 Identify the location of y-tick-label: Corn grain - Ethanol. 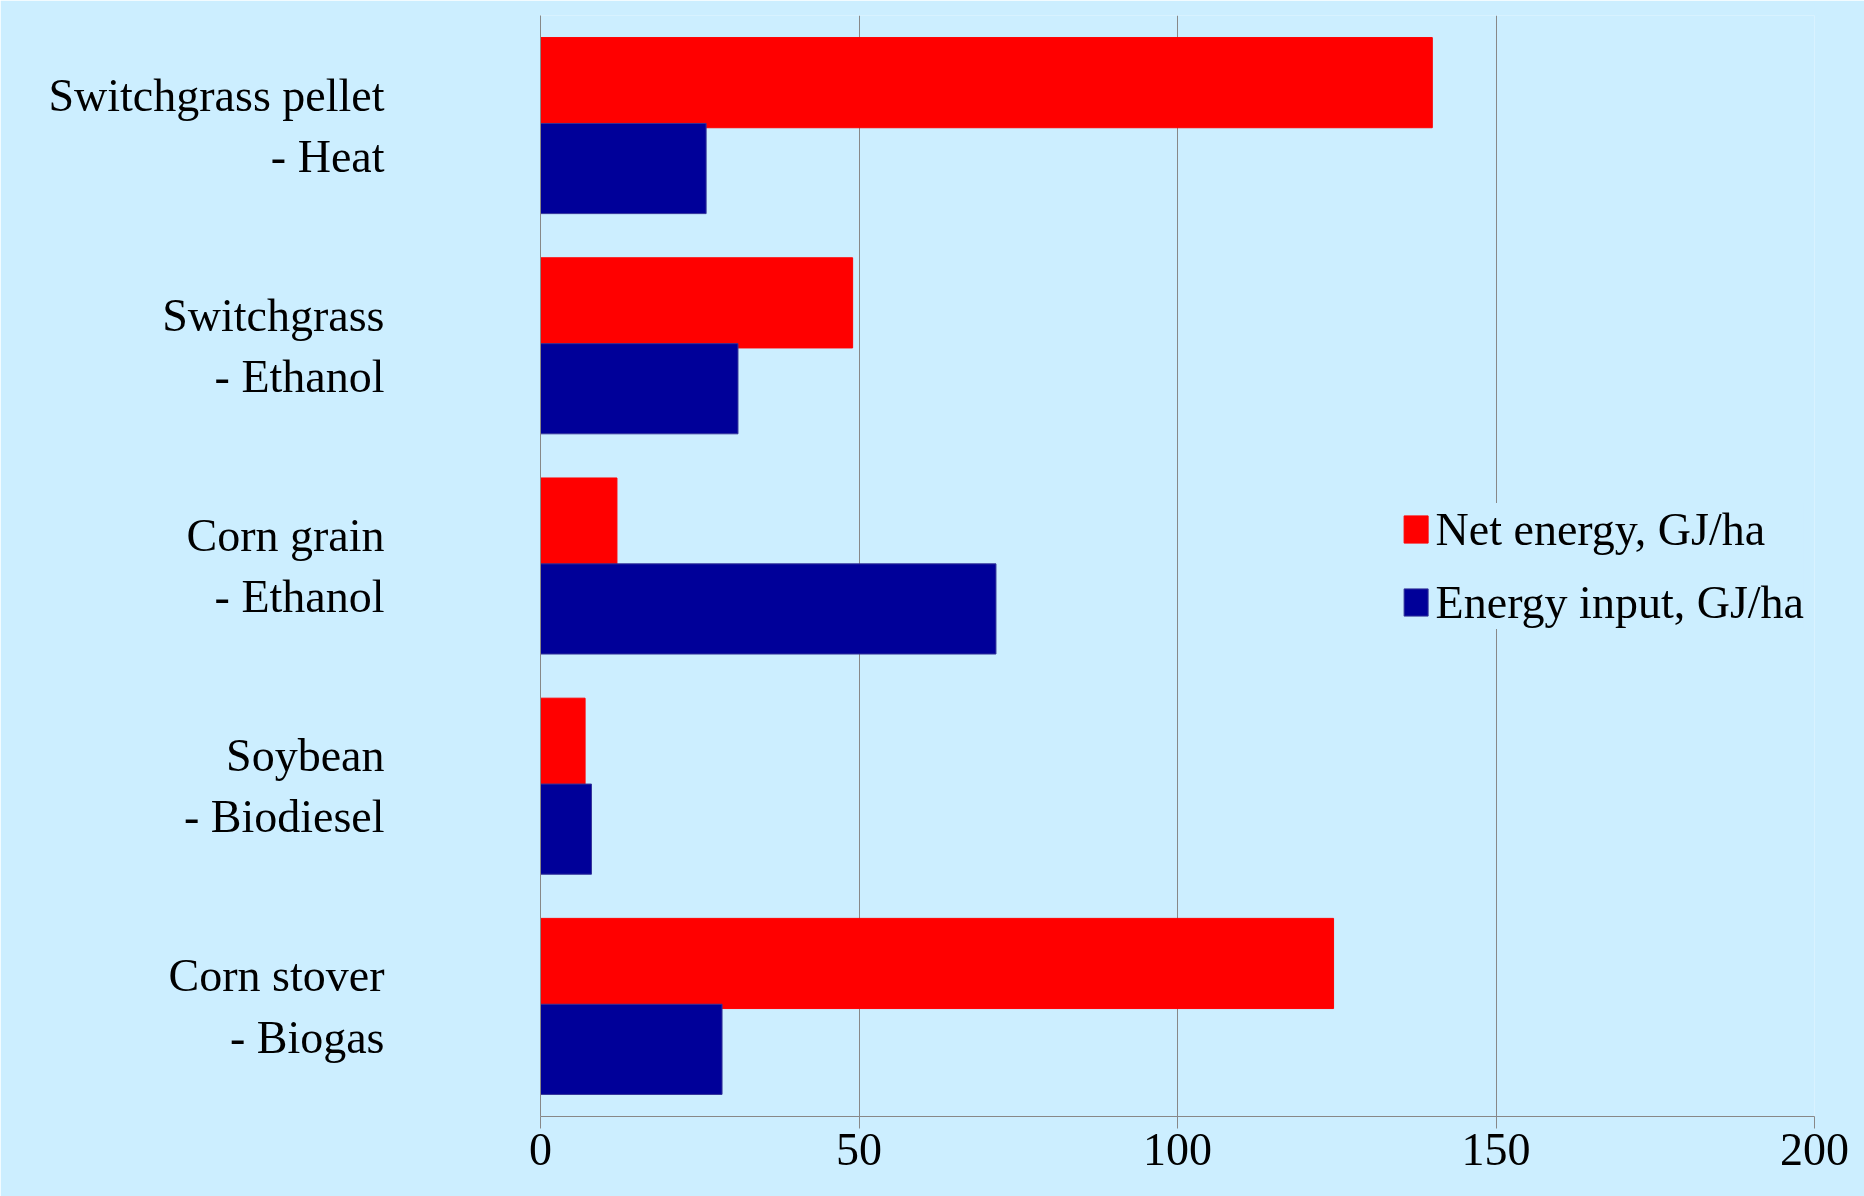
(285, 566).